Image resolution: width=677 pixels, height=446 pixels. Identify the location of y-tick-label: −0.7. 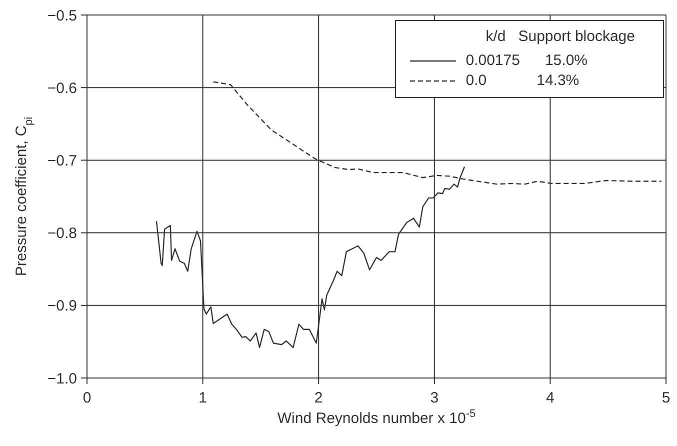
(62, 161).